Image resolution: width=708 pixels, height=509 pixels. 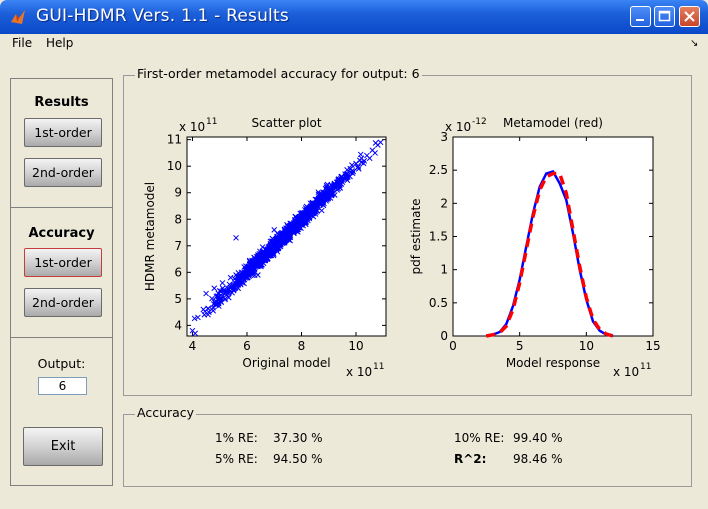 I want to click on accuracy-label: Accuracy, so click(x=61, y=233).